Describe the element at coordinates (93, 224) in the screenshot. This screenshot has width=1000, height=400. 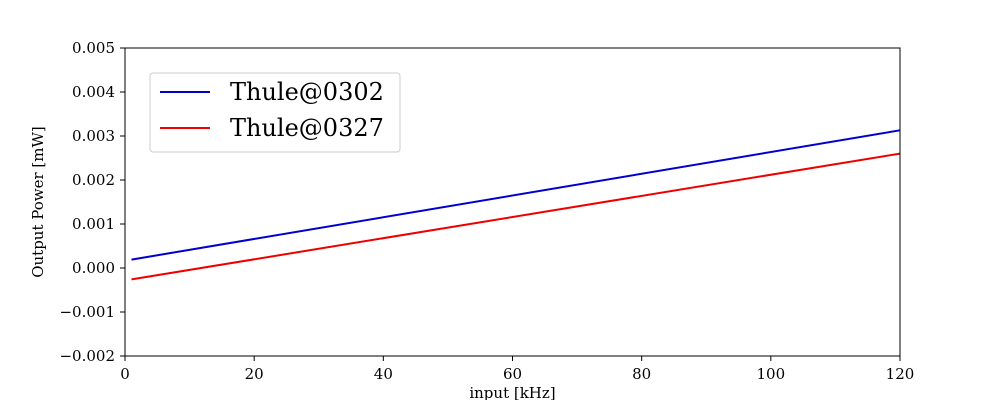
I see `y-tick-label: 0.001` at that location.